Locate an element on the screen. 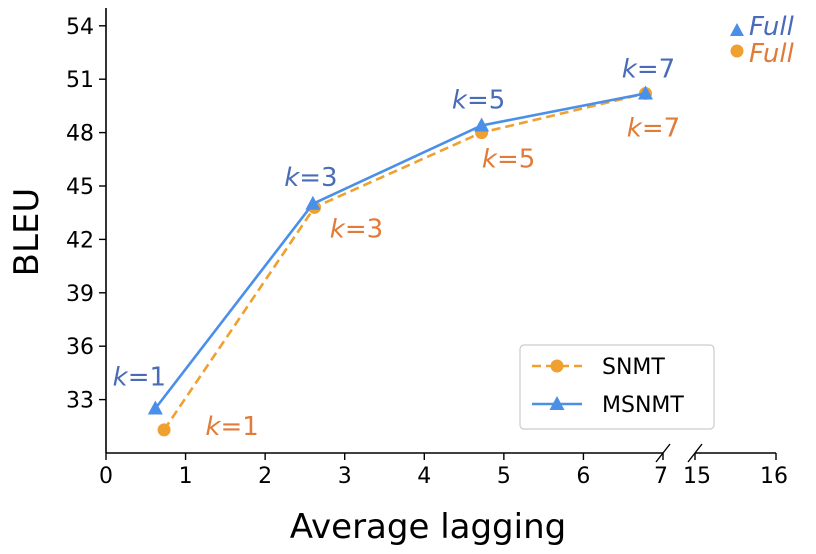 Image resolution: width=816 pixels, height=554 pixels. snmt-full-label: Full is located at coordinates (772, 54).